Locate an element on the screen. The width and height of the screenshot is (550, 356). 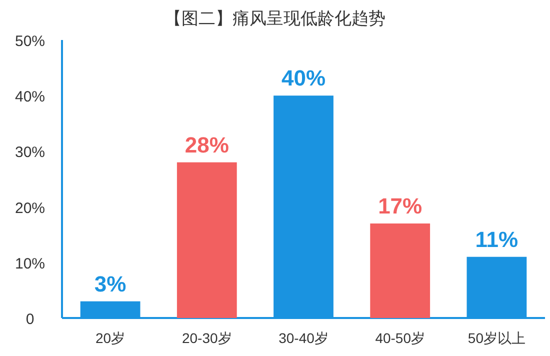
y-tick-label: 0 is located at coordinates (30, 319).